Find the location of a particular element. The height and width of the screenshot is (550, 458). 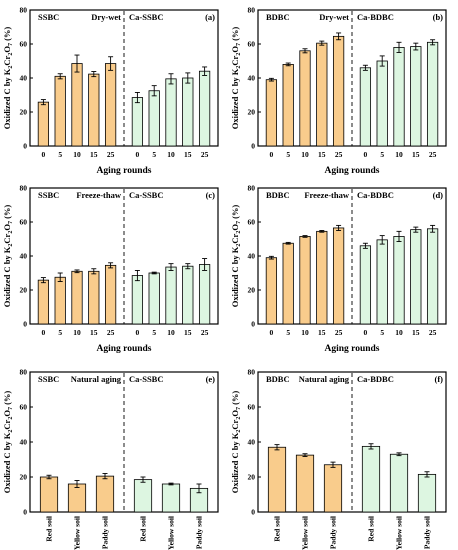

y-tick-label: 80 is located at coordinates (24, 372).